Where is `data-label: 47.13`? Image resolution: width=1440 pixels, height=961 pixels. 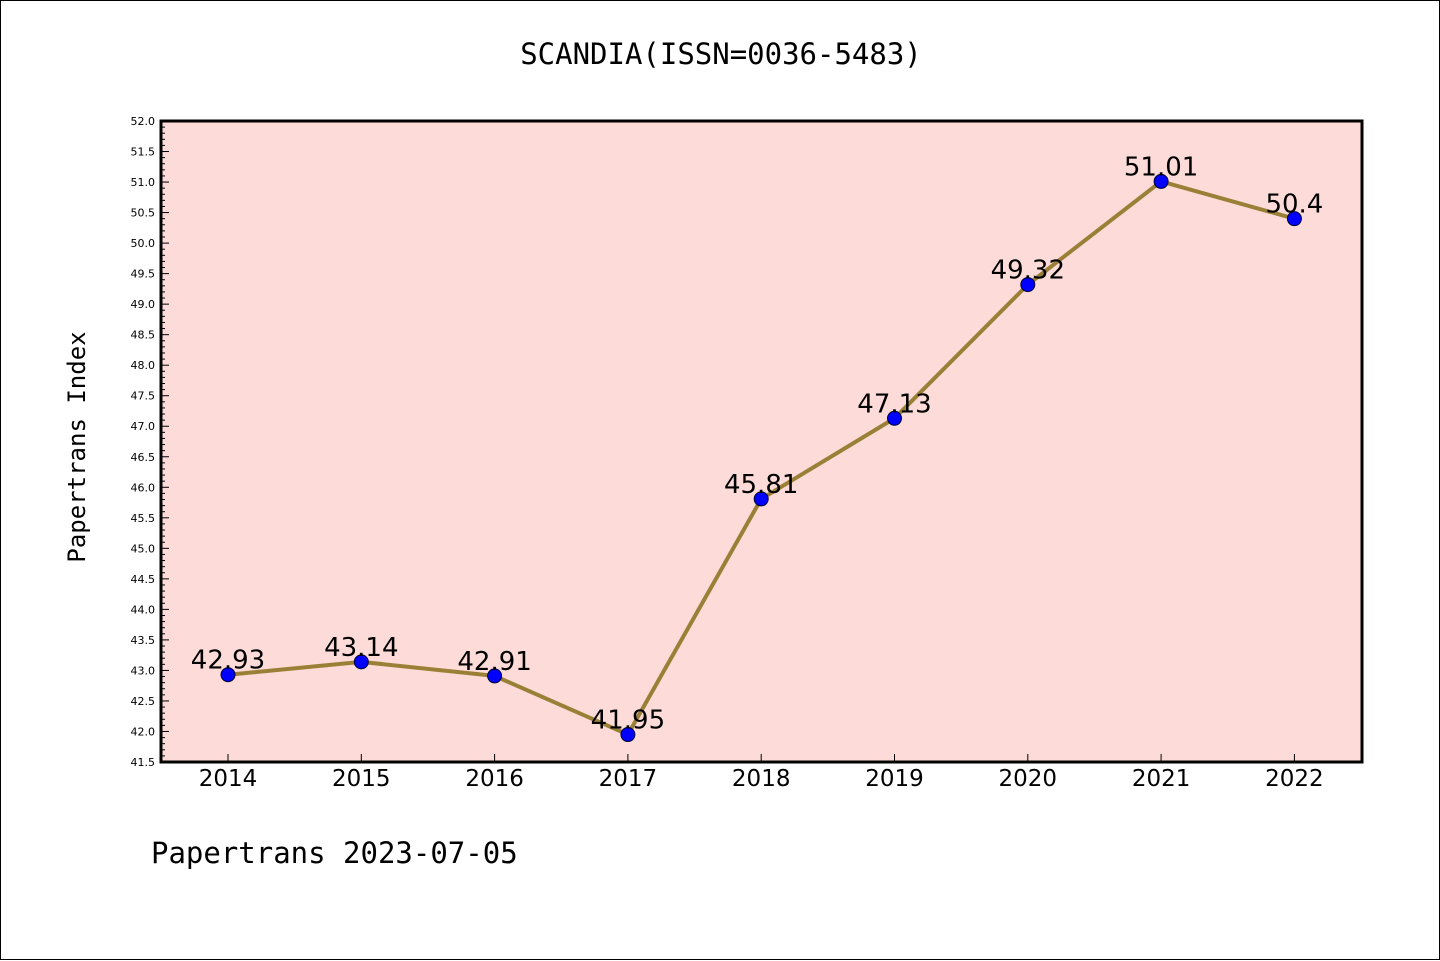
data-label: 47.13 is located at coordinates (894, 404).